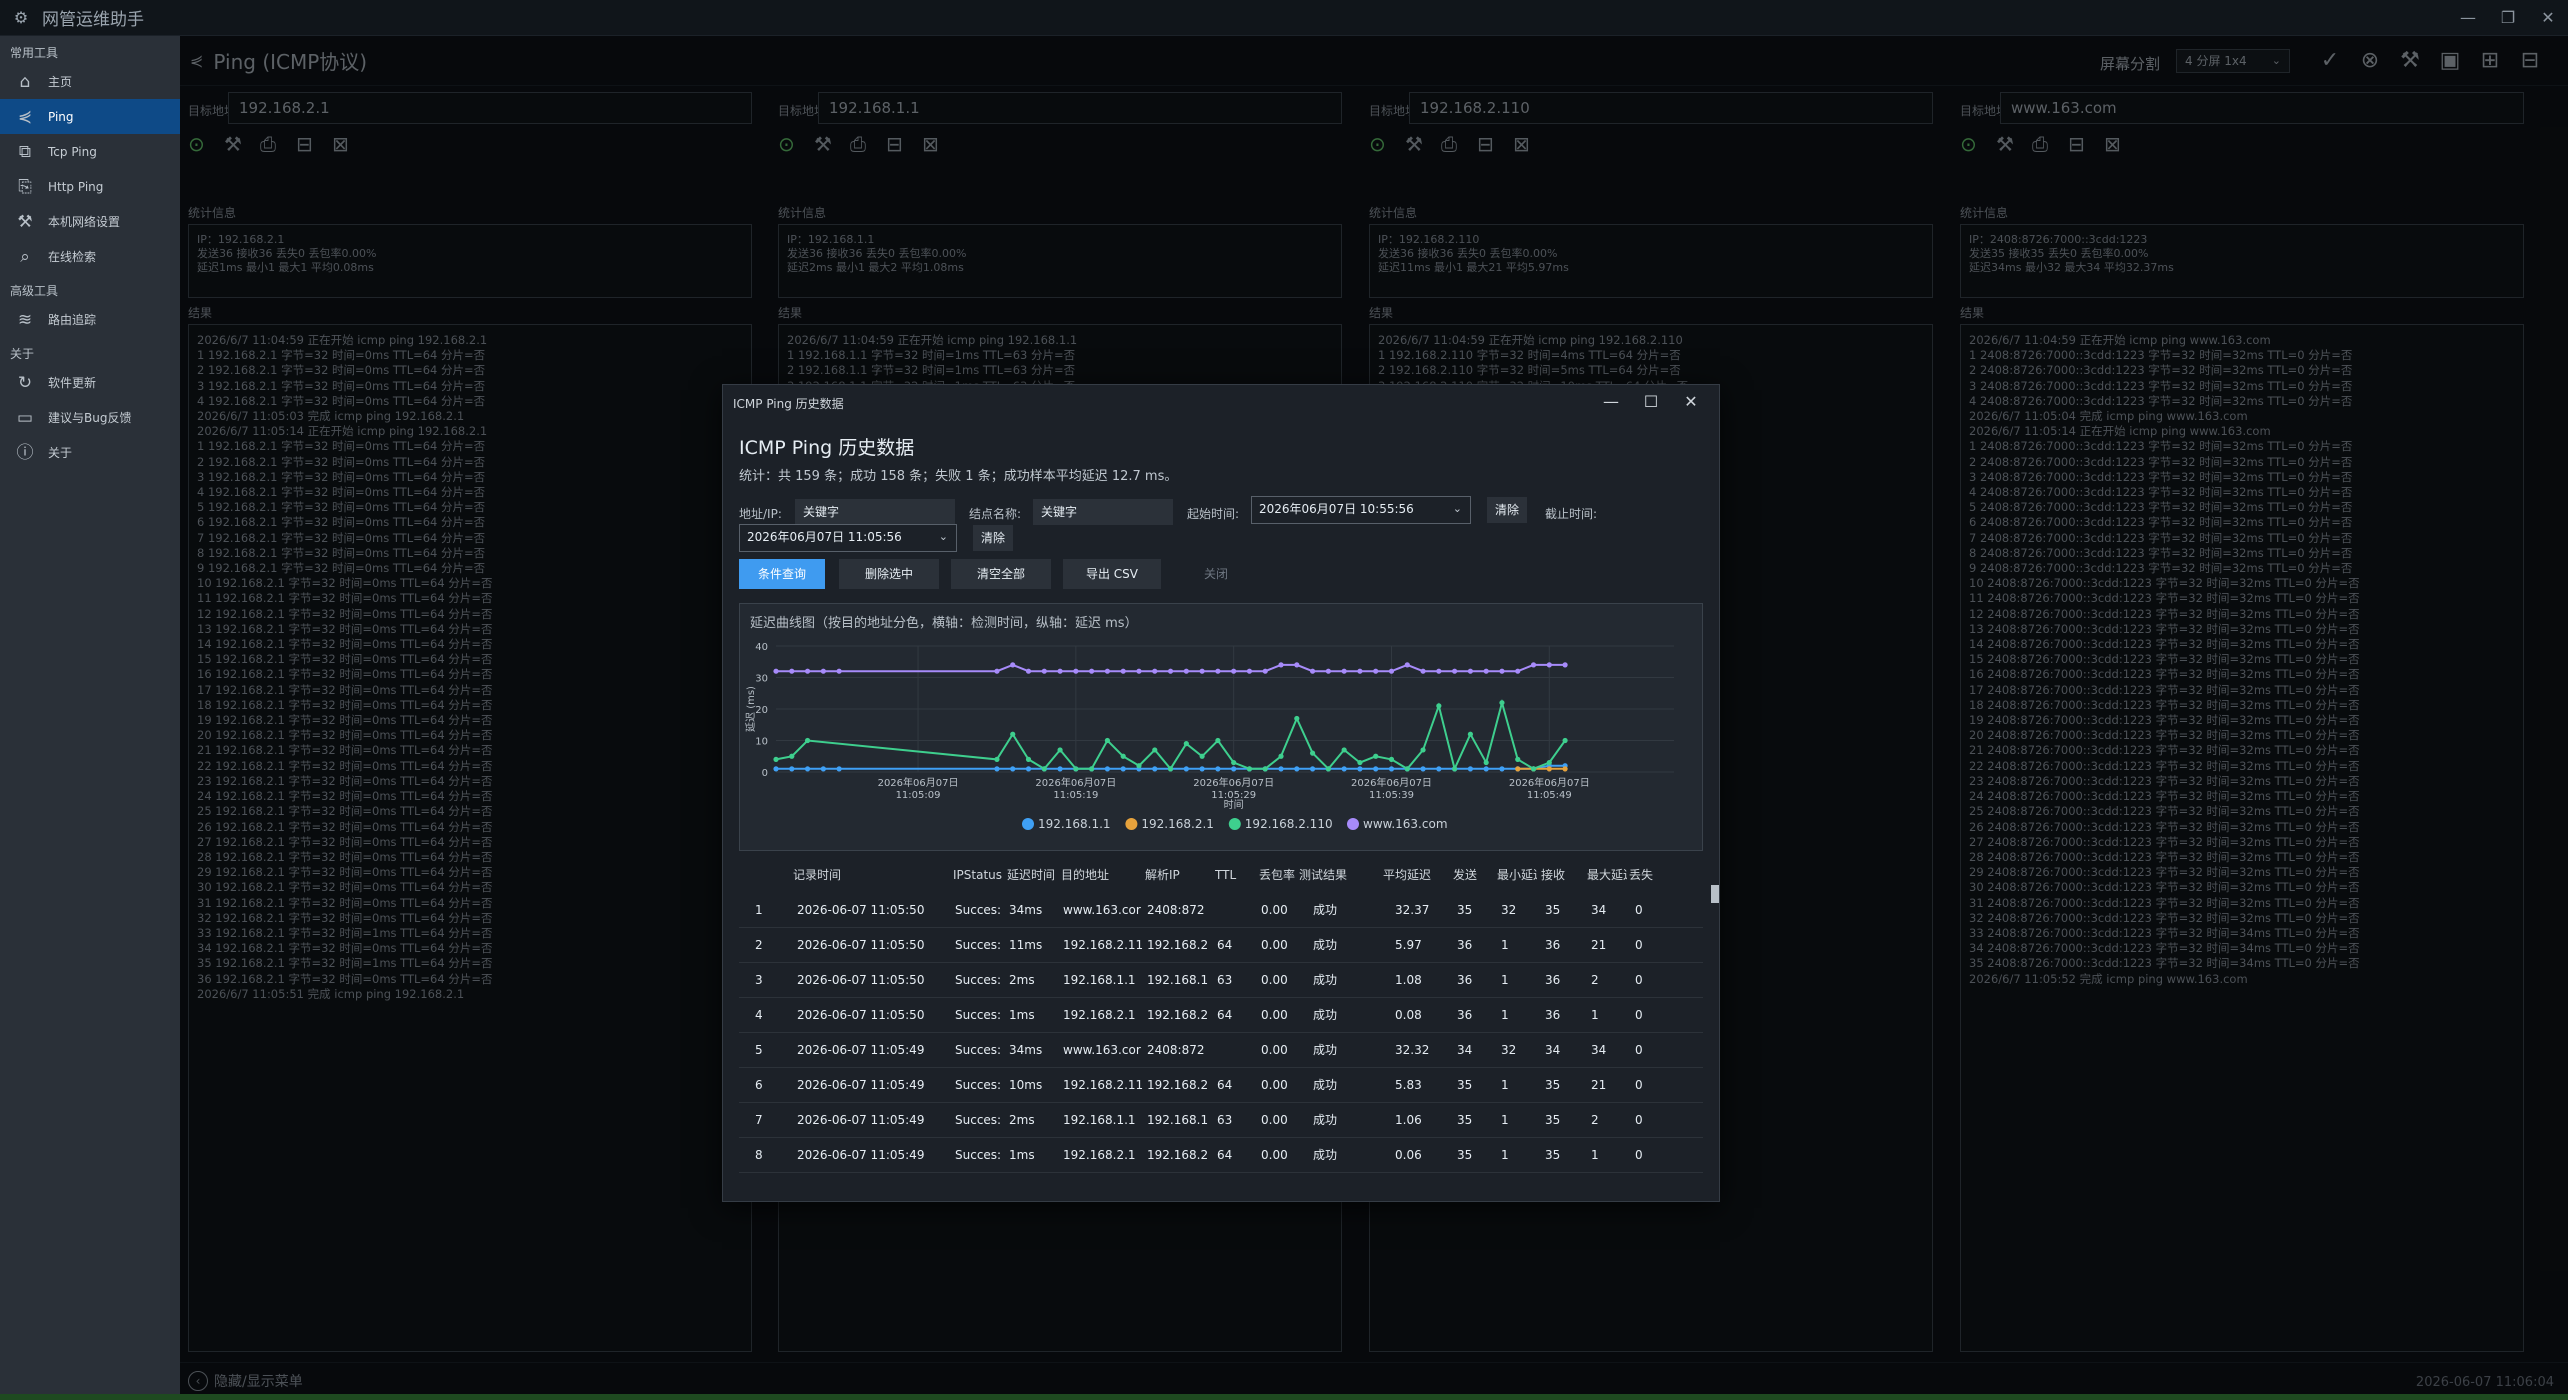  I want to click on target-input: 192.168.2.110, so click(1671, 108).